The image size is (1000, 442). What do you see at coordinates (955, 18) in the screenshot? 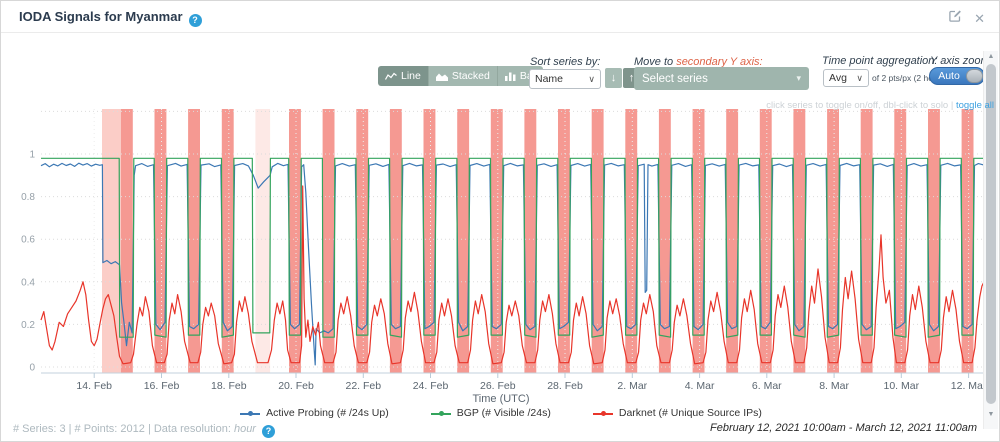
I see `edit-icon` at bounding box center [955, 18].